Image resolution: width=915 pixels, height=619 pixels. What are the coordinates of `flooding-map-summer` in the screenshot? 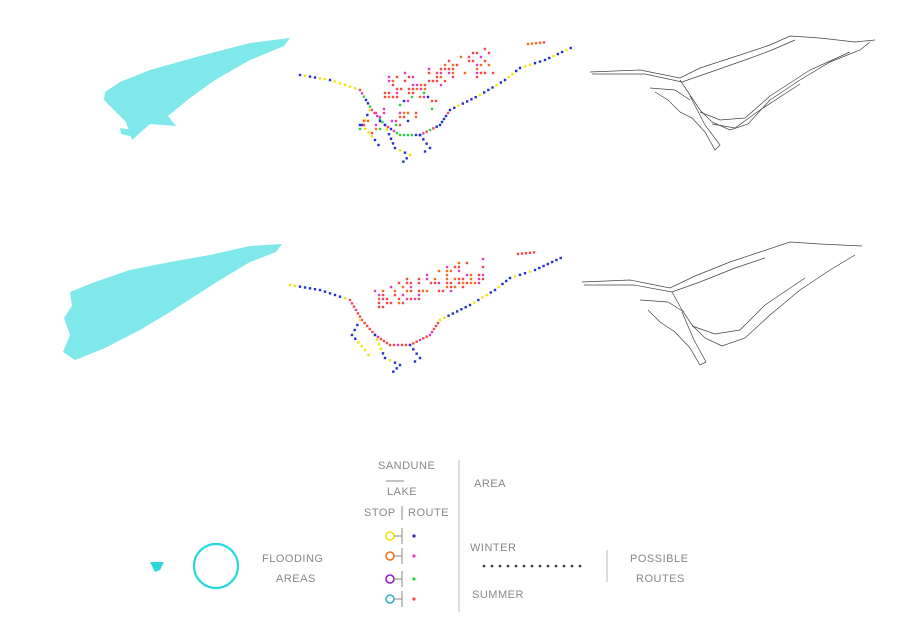 It's located at (172, 302).